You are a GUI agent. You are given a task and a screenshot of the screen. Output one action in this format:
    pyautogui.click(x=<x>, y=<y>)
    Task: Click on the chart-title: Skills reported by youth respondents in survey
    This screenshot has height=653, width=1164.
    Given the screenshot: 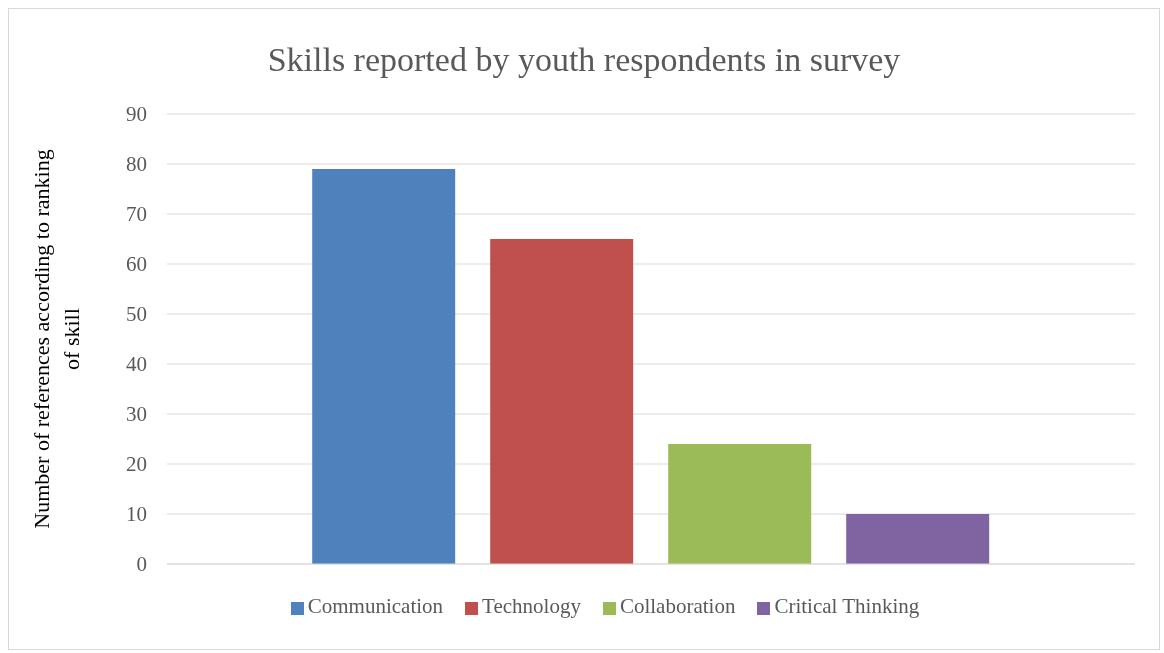 What is the action you would take?
    pyautogui.click(x=584, y=60)
    